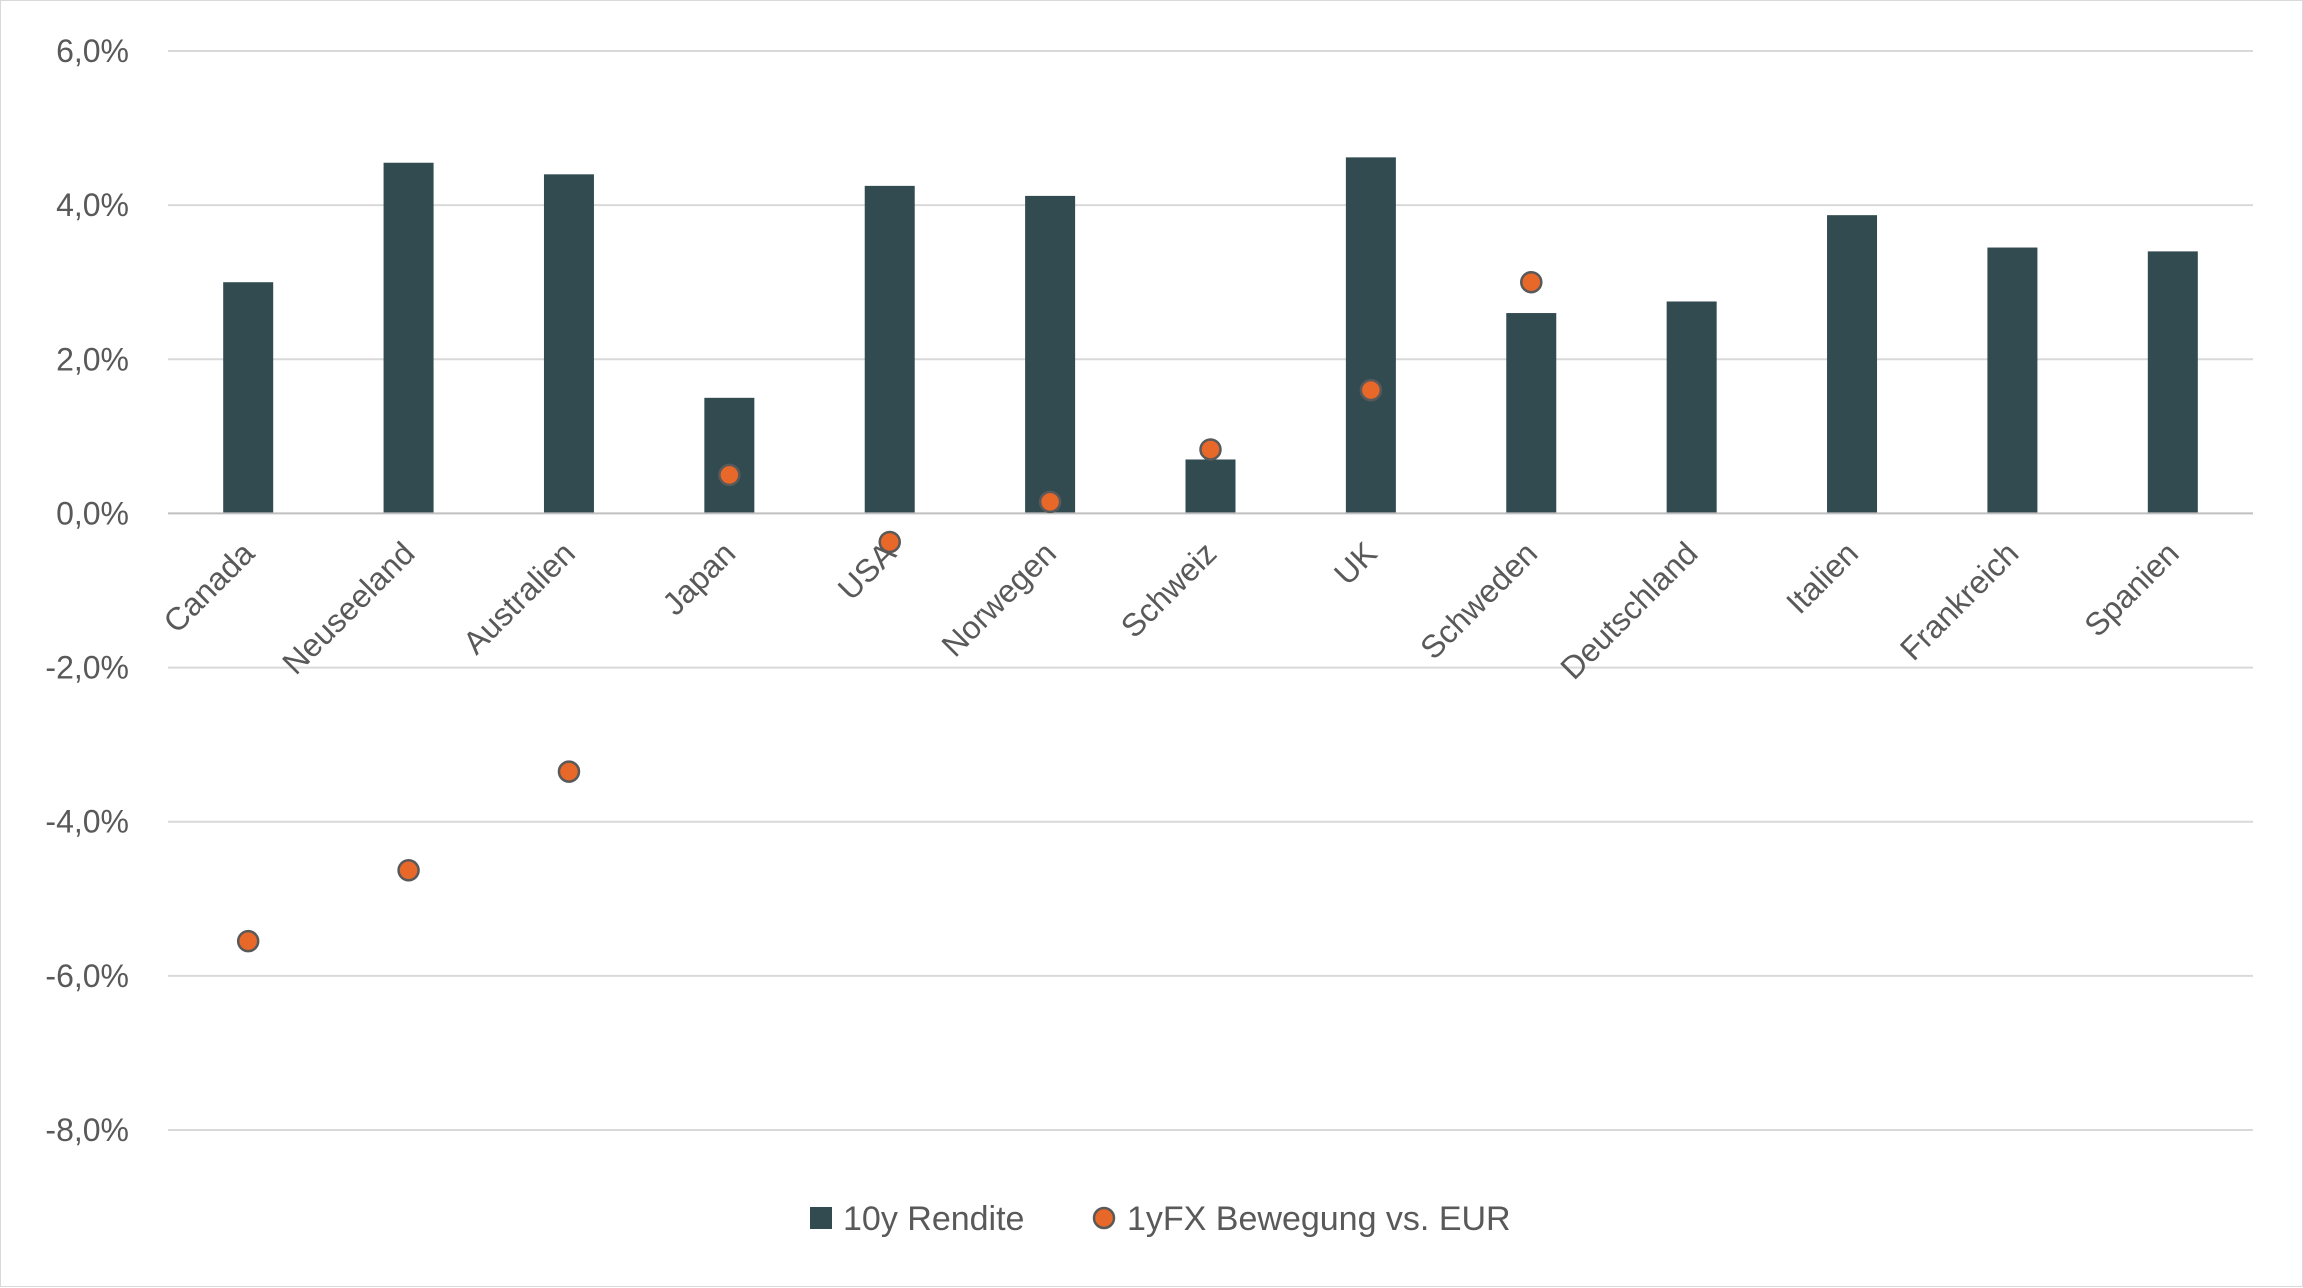 The height and width of the screenshot is (1288, 2303). What do you see at coordinates (87, 668) in the screenshot?
I see `y-tick-label: -2,0%` at bounding box center [87, 668].